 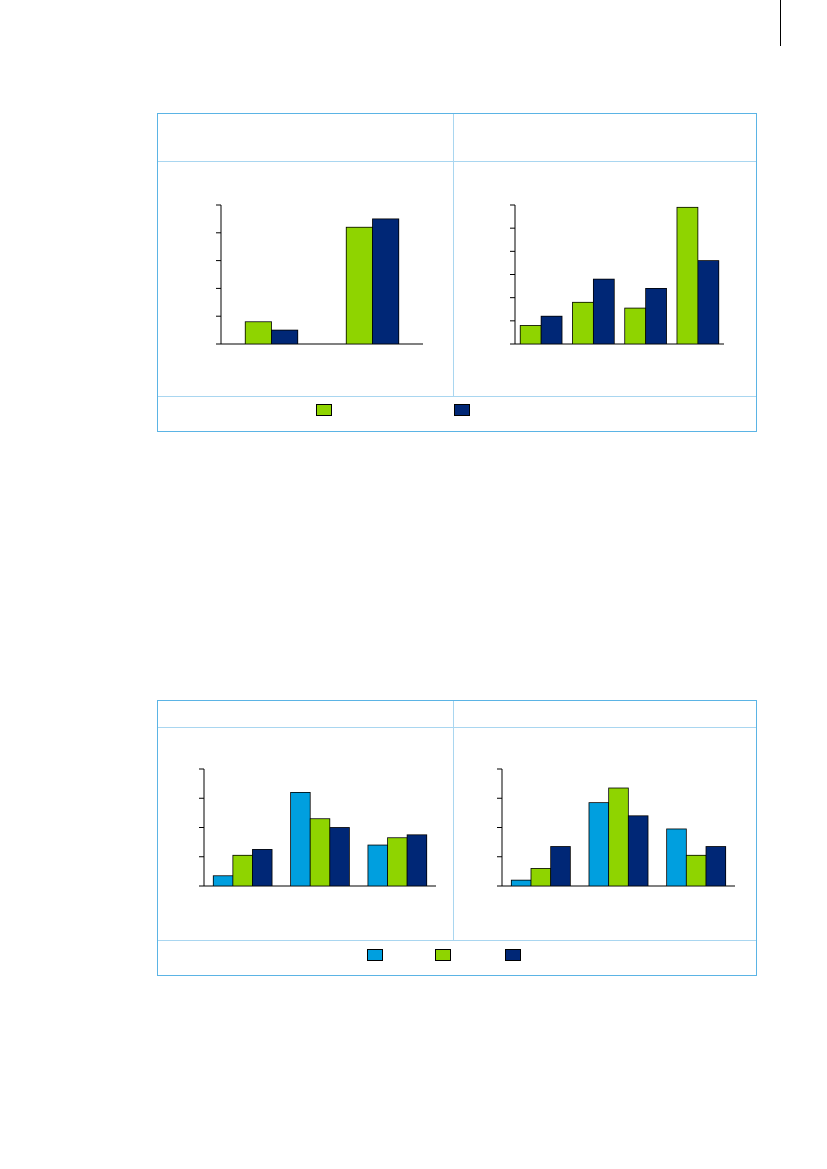 I want to click on fig2-legend, so click(x=447, y=955).